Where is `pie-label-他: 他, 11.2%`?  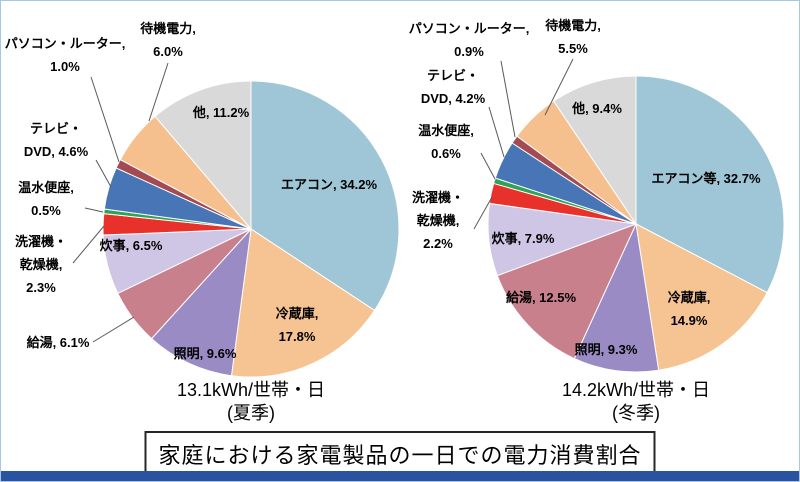
pie-label-他: 他, 11.2% is located at coordinates (221, 112).